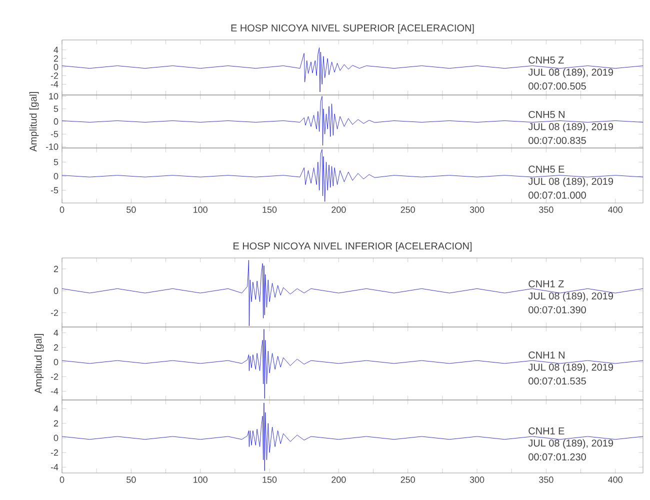 This screenshot has height=500, width=650. I want to click on annotation: 00:07:01.230, so click(557, 456).